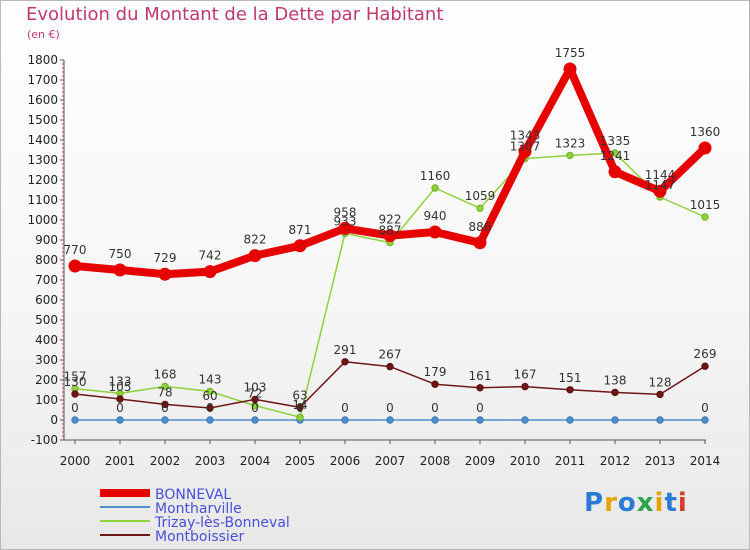  What do you see at coordinates (570, 461) in the screenshot?
I see `x-tick-label: 2011` at bounding box center [570, 461].